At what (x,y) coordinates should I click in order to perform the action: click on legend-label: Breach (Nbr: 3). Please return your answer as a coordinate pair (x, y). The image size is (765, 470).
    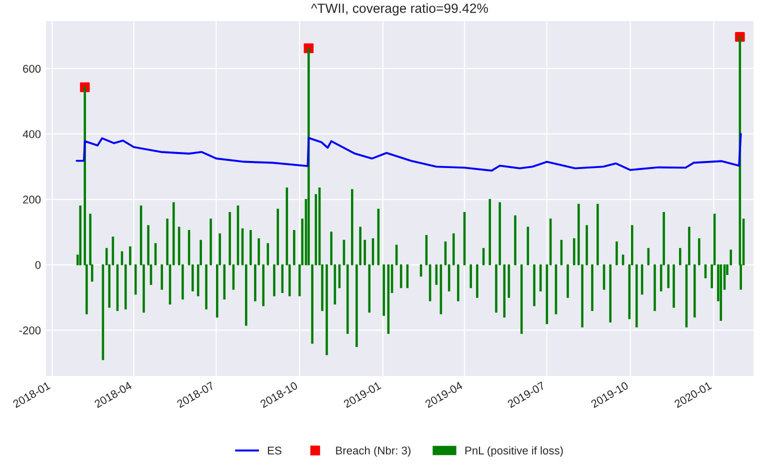
    Looking at the image, I should click on (373, 451).